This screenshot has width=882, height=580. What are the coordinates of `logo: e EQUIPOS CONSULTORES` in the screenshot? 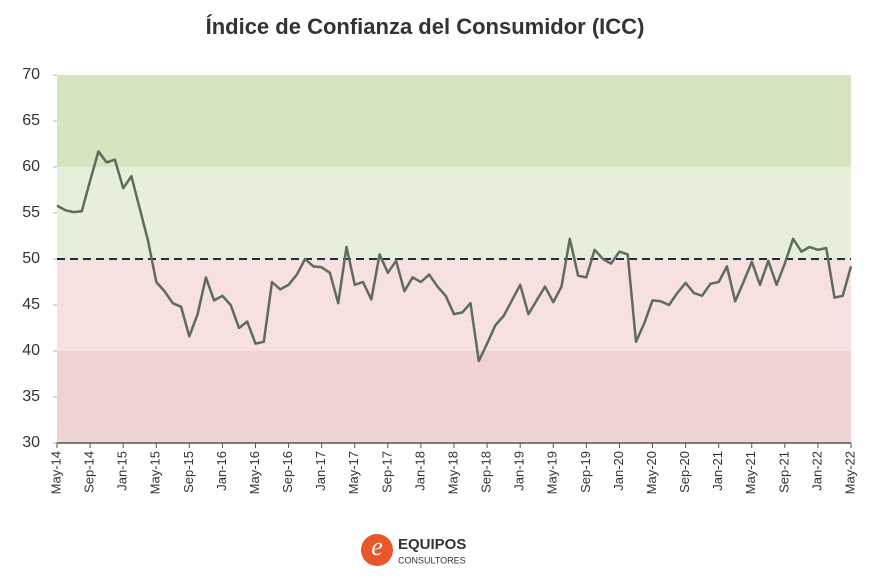 It's located at (413, 549).